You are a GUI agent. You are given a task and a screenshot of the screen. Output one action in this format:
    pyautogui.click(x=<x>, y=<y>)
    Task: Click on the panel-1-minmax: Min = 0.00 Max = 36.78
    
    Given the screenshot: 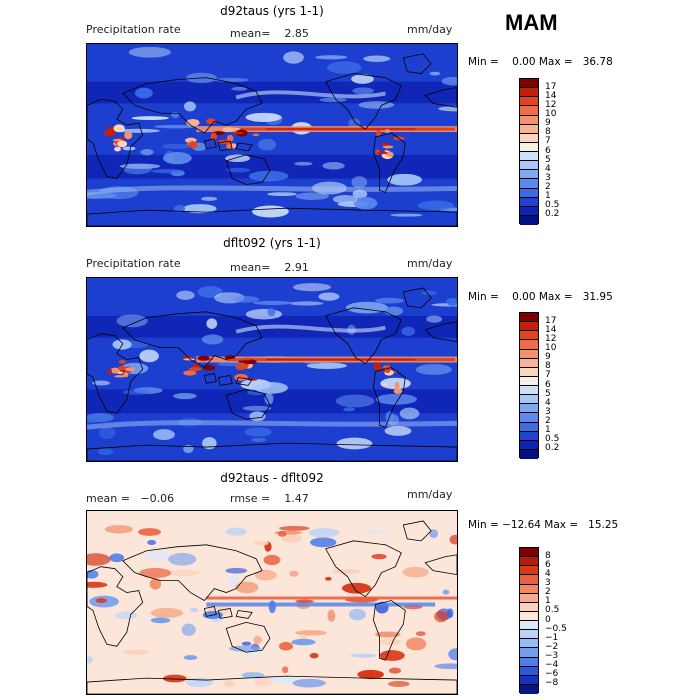 What is the action you would take?
    pyautogui.click(x=540, y=62)
    